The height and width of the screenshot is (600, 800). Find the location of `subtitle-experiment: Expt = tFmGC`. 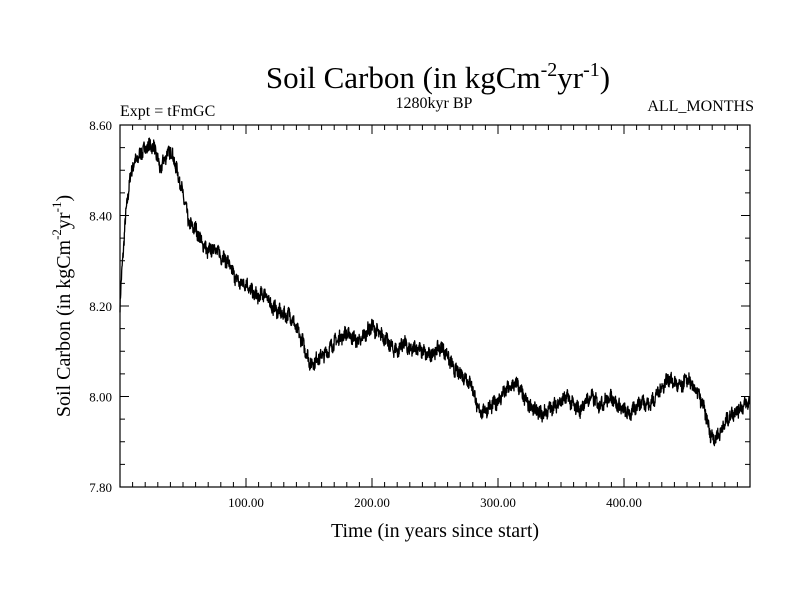

subtitle-experiment: Expt = tFmGC is located at coordinates (167, 111).